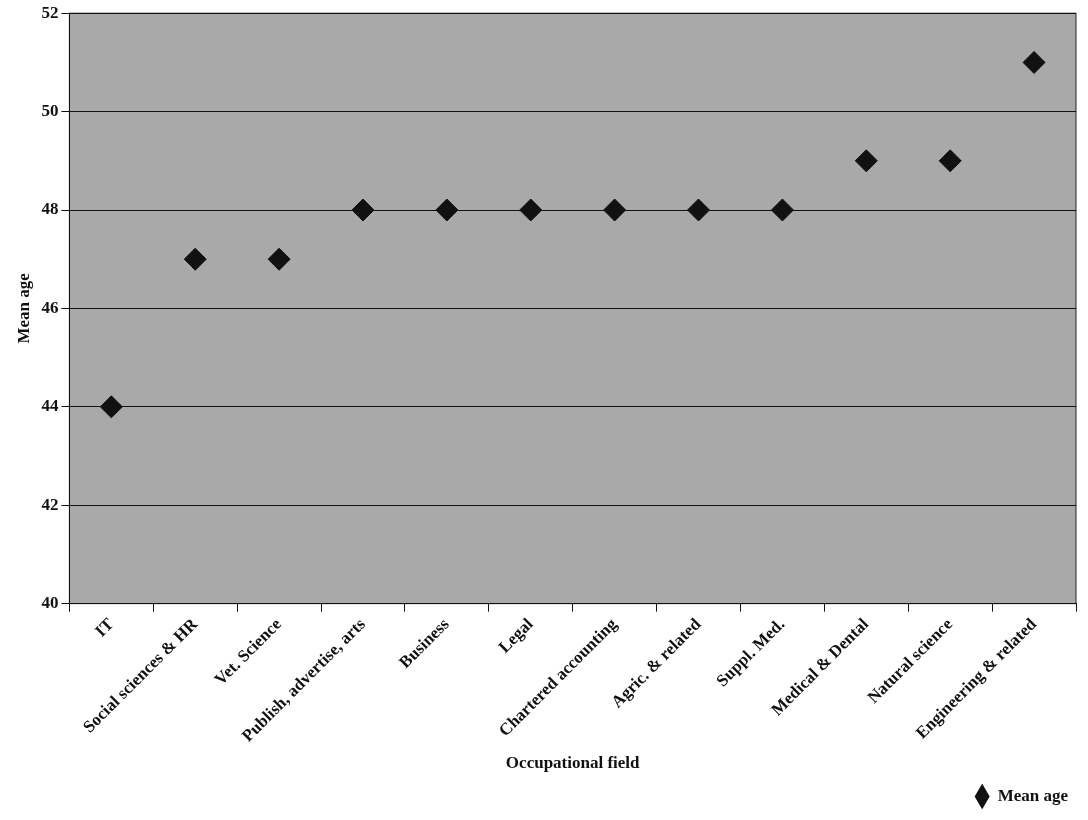 This screenshot has width=1088, height=820. Describe the element at coordinates (50, 406) in the screenshot. I see `y-tick-label: 44` at that location.